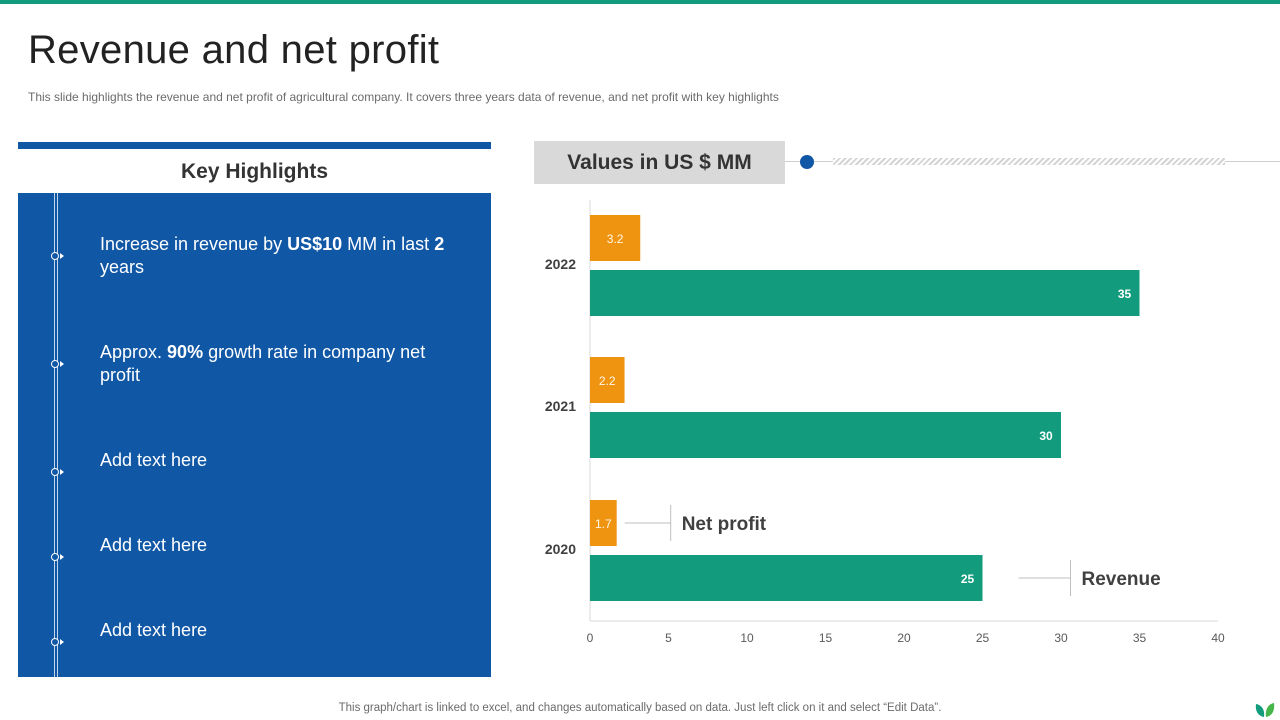 The height and width of the screenshot is (720, 1280). What do you see at coordinates (659, 162) in the screenshot?
I see `values-unit-label: Values in US $ MM` at bounding box center [659, 162].